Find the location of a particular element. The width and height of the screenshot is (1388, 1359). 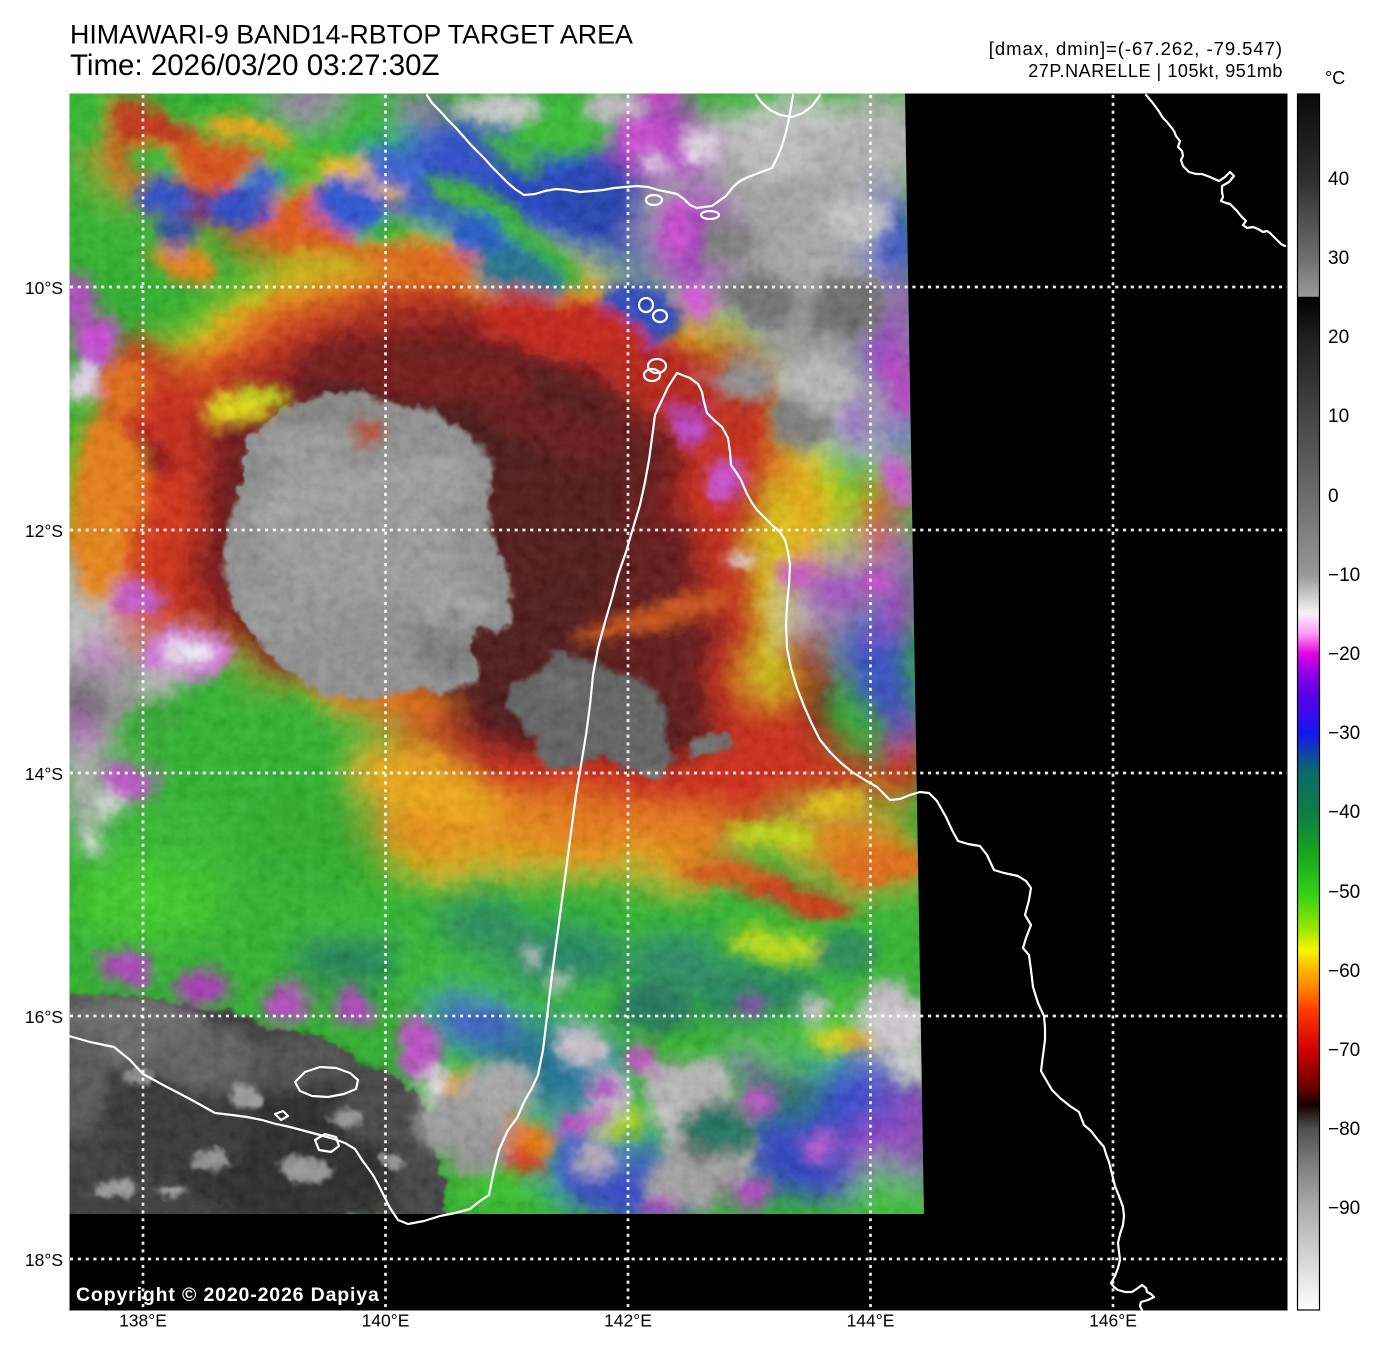

svg-text: 138°E is located at coordinates (143, 1321).